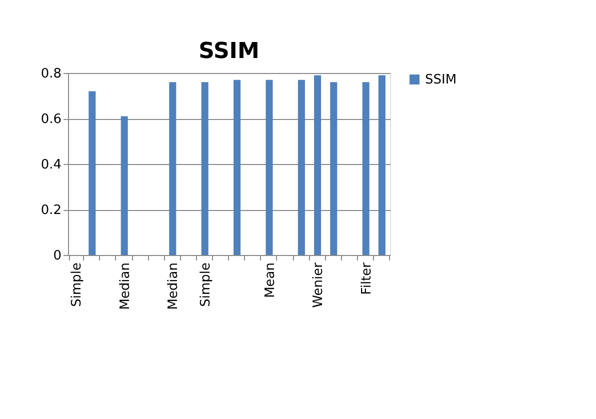  What do you see at coordinates (57, 256) in the screenshot?
I see `y-tick-label: 0` at bounding box center [57, 256].